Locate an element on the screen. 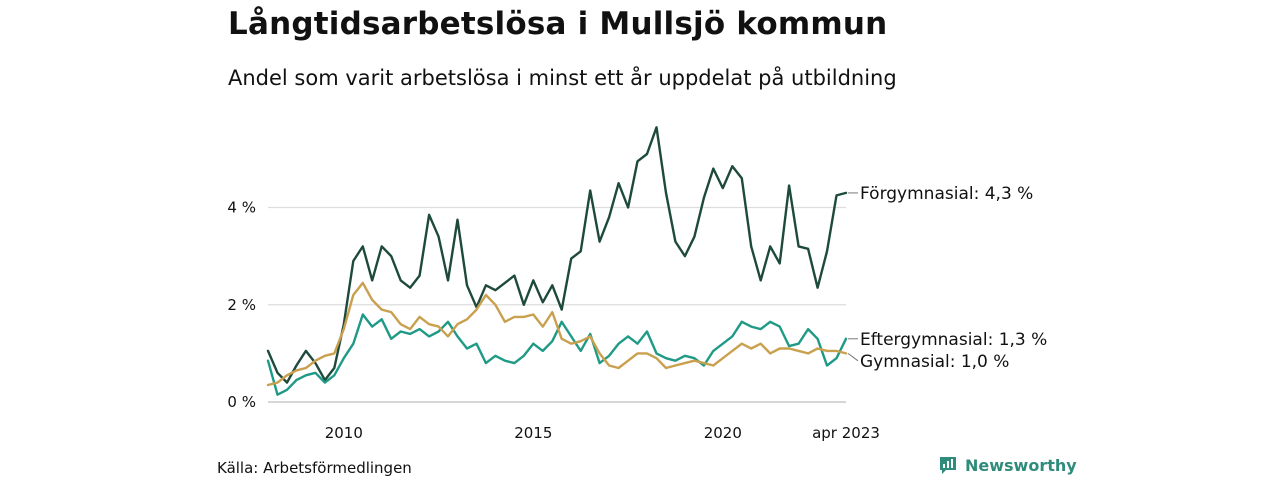 This screenshot has height=480, width=1280. x-tick-label: 2020 is located at coordinates (723, 433).